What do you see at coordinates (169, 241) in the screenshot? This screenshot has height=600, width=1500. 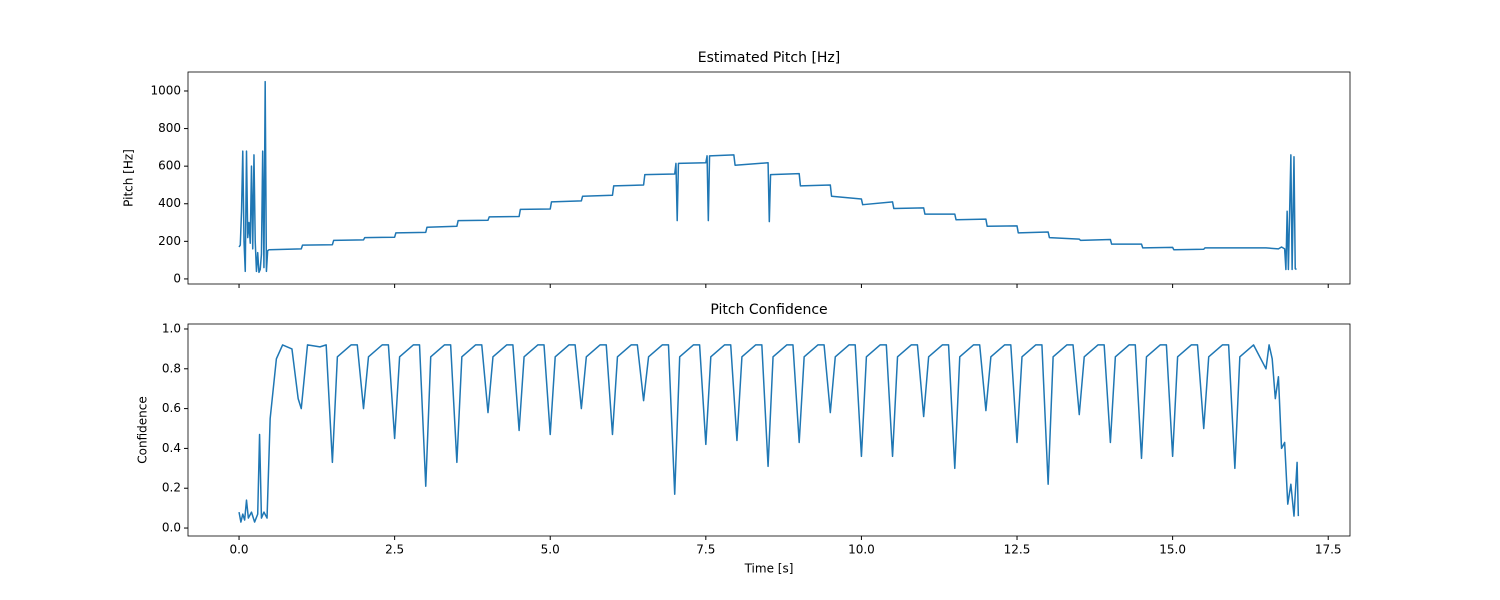 I see `y-tick-label: 200` at bounding box center [169, 241].